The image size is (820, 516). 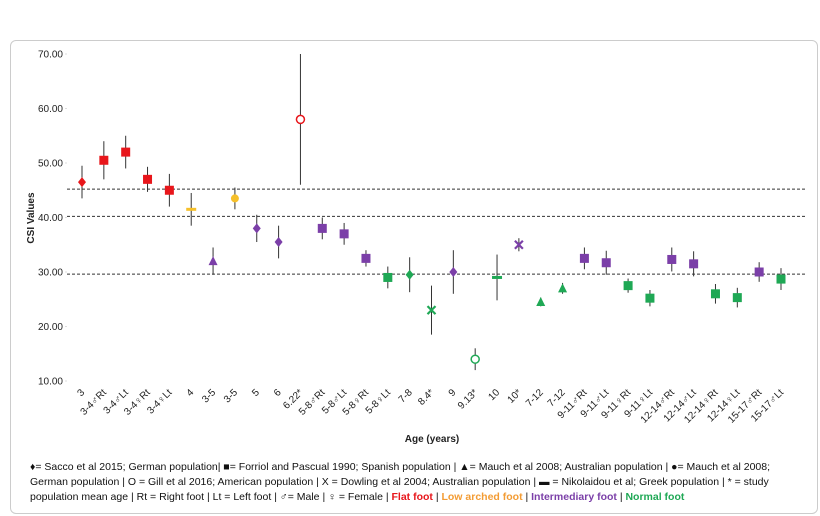 What do you see at coordinates (406, 396) in the screenshot?
I see `x-tick-label: 7-8` at bounding box center [406, 396].